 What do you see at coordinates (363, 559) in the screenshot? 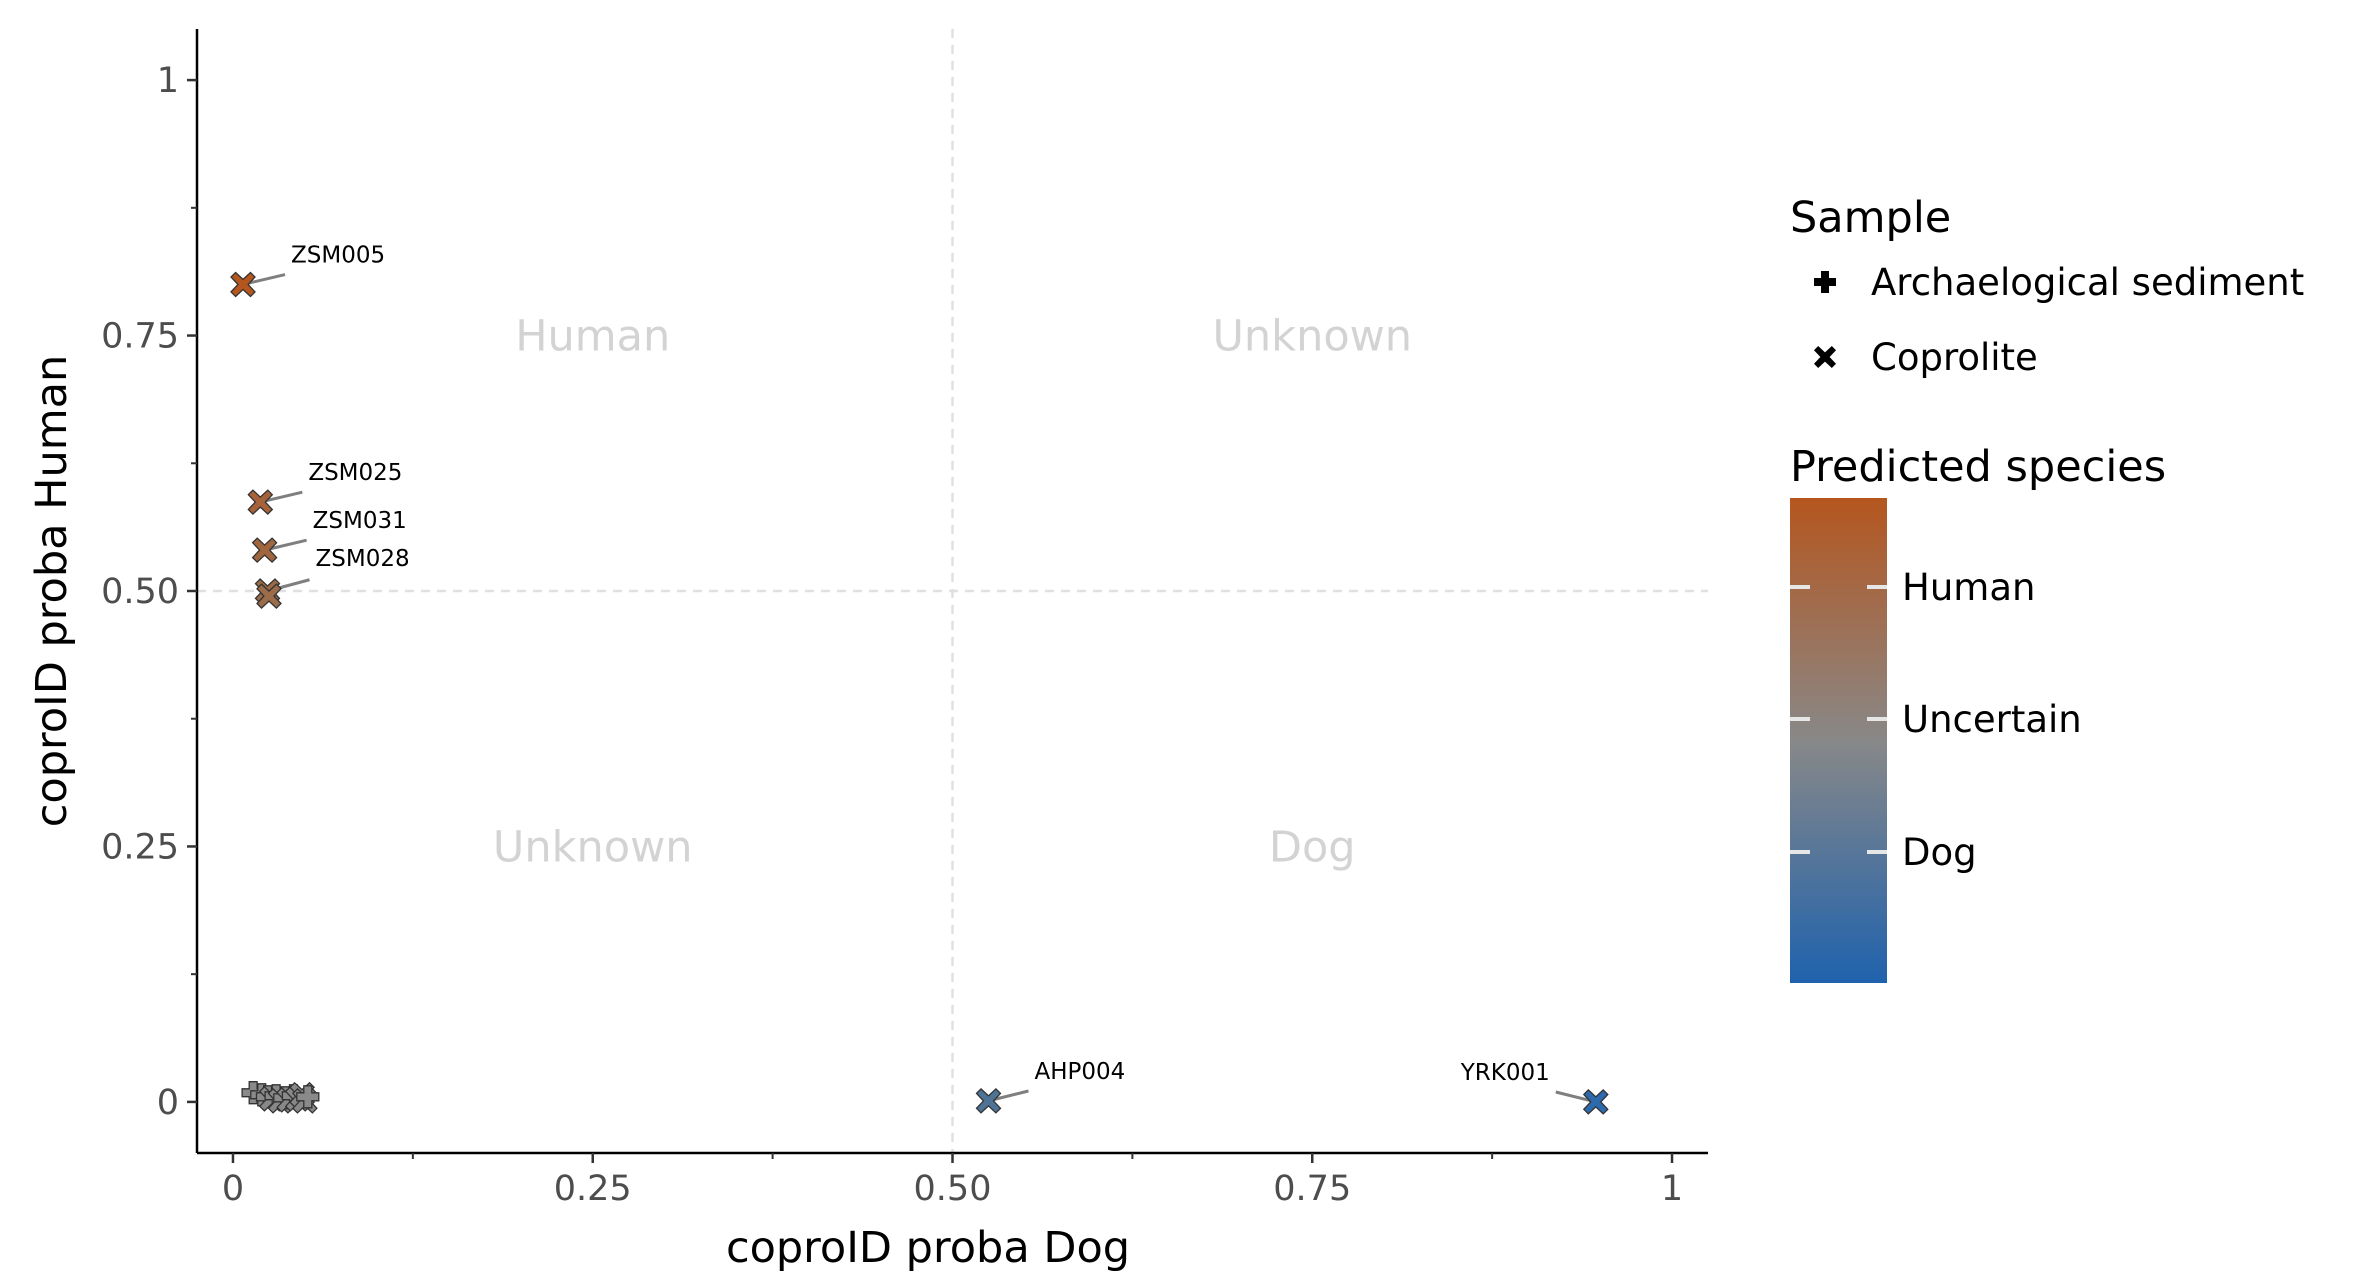
I see `point-label-zsm028: ZSM028` at bounding box center [363, 559].